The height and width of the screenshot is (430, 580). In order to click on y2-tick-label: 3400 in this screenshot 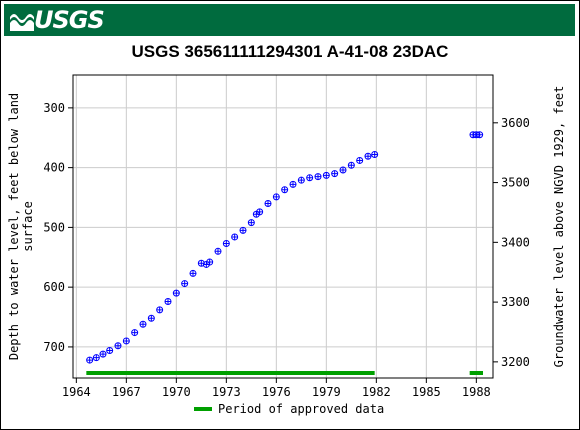, I will do `click(515, 242)`.